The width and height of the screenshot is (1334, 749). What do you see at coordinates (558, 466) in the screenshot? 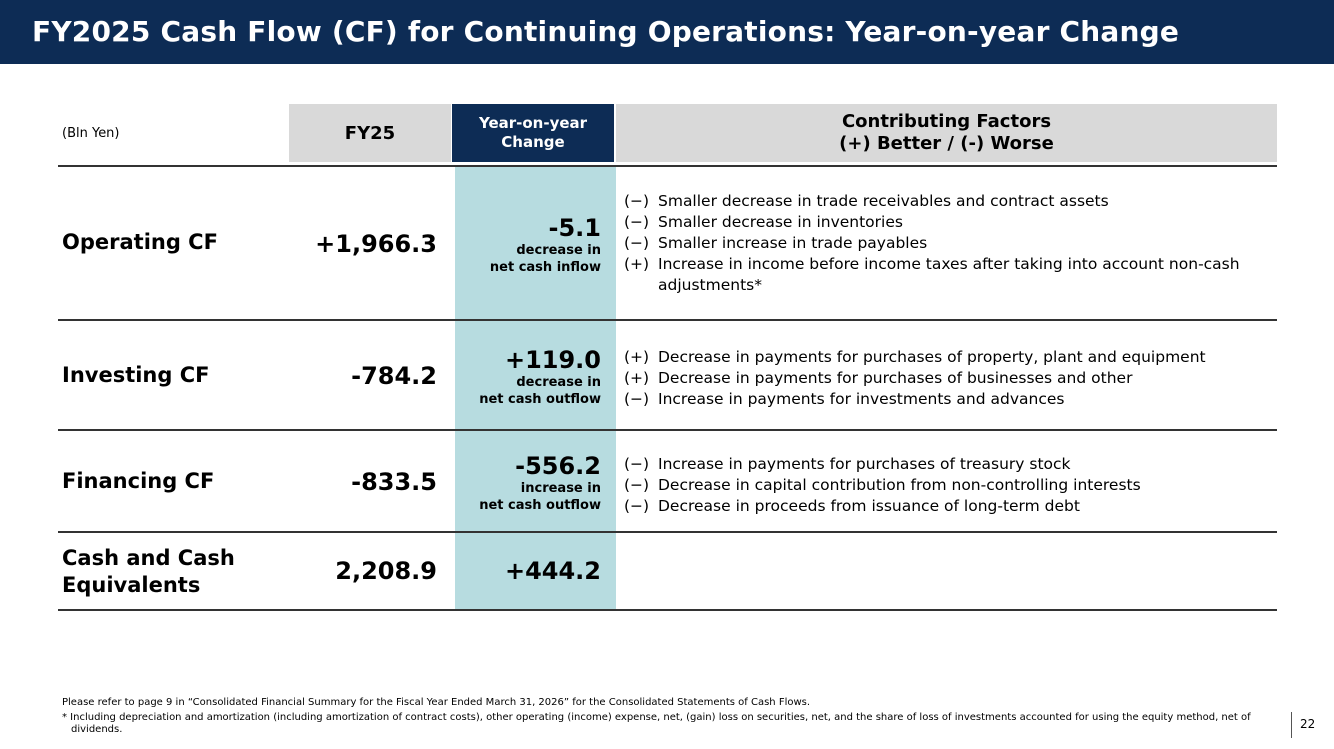
I see `yoy-change-value: -556.2` at bounding box center [558, 466].